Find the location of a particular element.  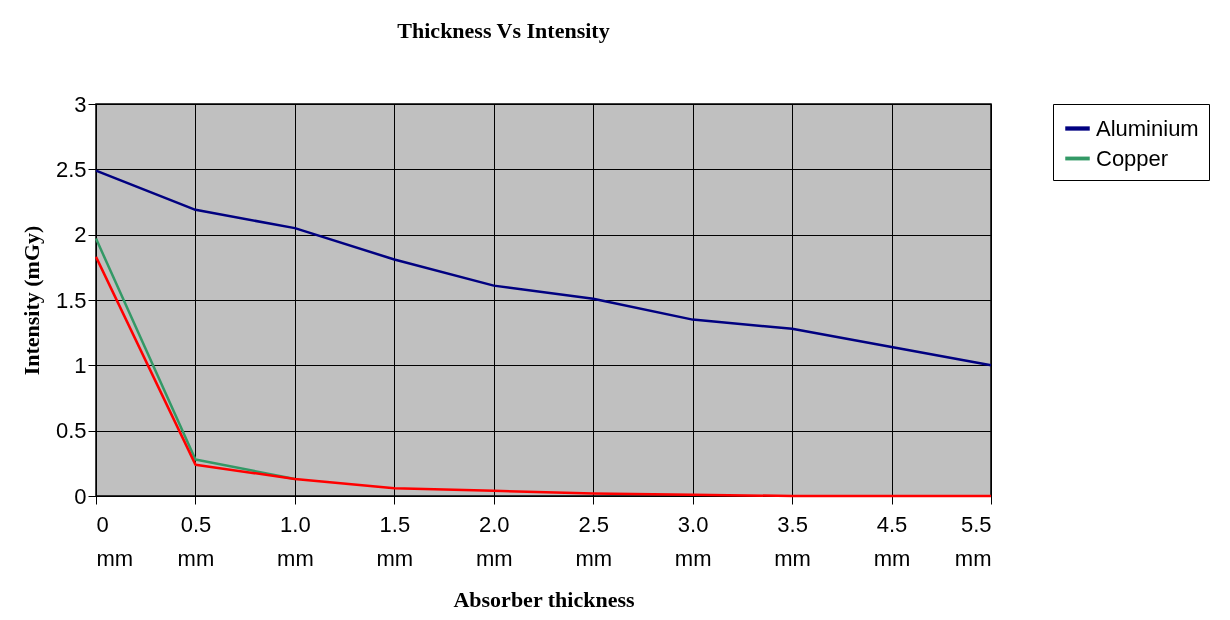

x-axis-title: Absorber thickness is located at coordinates (544, 599).